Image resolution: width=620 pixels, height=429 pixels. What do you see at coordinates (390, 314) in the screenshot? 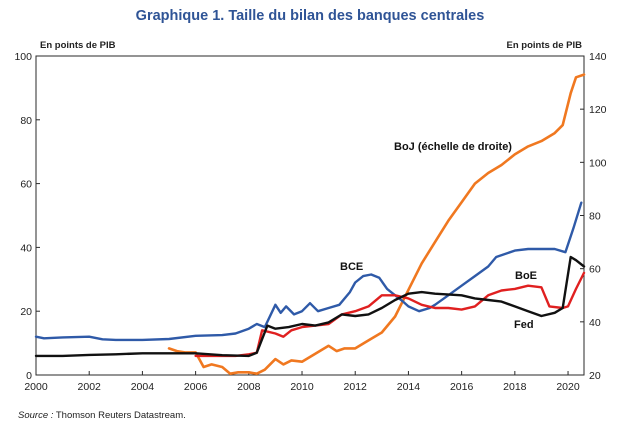
I see `series-line-boe` at bounding box center [390, 314].